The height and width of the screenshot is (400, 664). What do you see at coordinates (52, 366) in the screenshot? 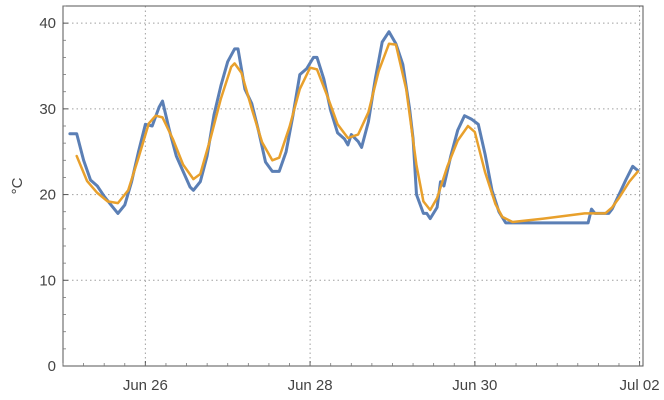
I see `y-tick-label: 0` at bounding box center [52, 366].